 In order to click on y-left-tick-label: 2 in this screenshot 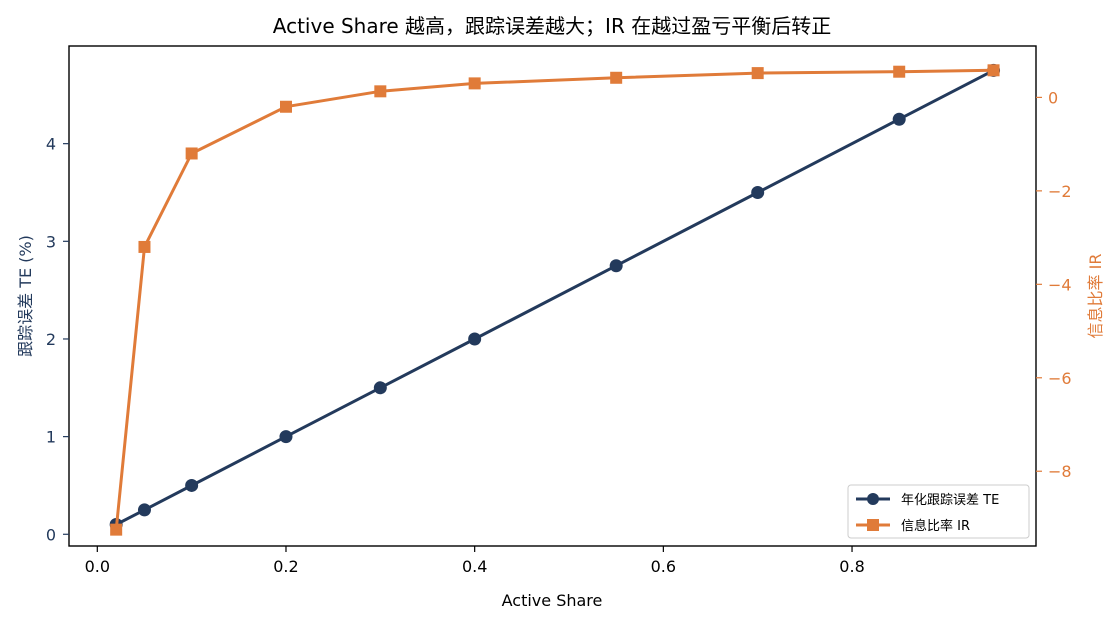, I will do `click(51, 339)`.